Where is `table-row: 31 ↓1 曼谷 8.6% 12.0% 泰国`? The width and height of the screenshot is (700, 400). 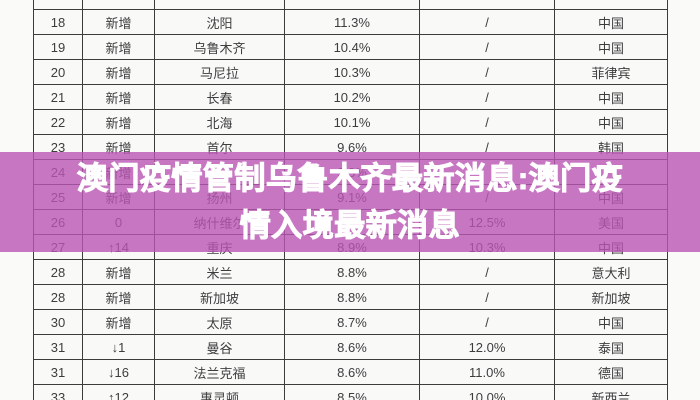 table-row: 31 ↓1 曼谷 8.6% 12.0% 泰国 is located at coordinates (350, 347).